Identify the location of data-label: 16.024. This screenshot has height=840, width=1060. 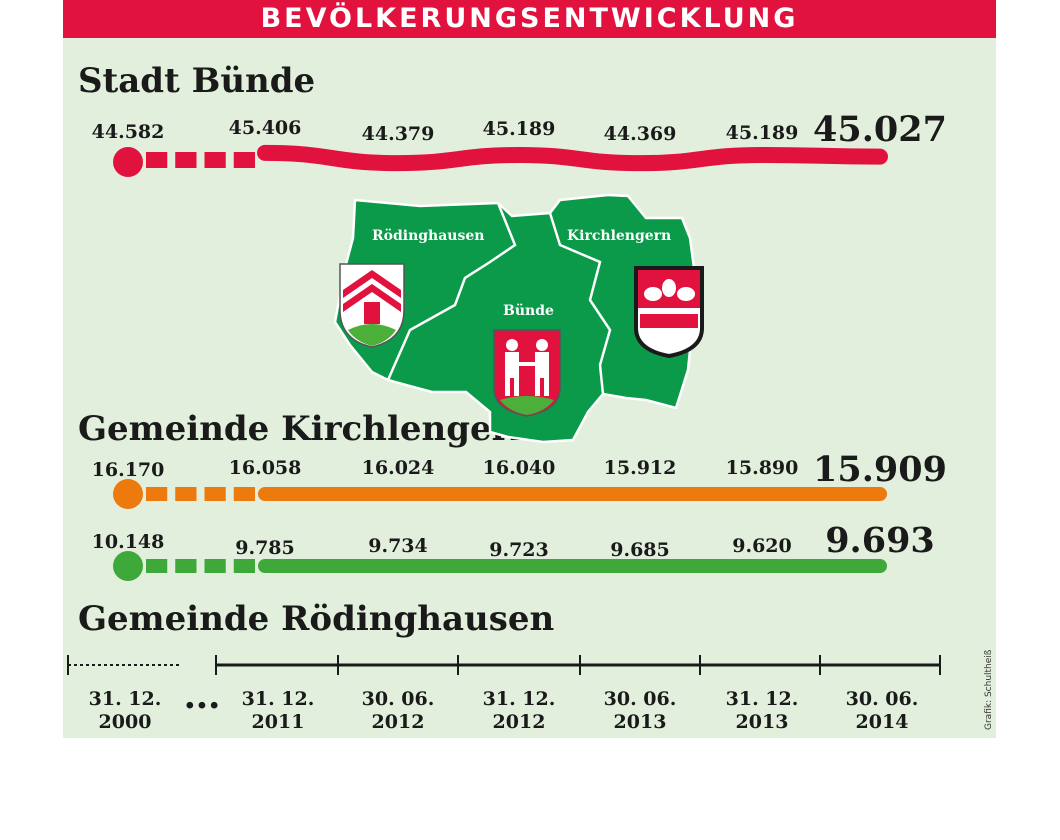
(398, 468).